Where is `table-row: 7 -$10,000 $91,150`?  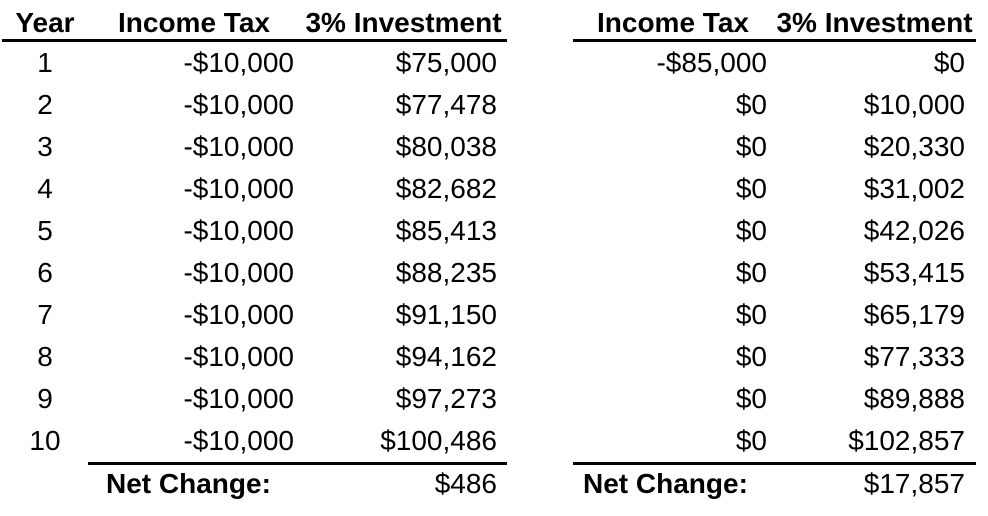 table-row: 7 -$10,000 $91,150 is located at coordinates (254, 315).